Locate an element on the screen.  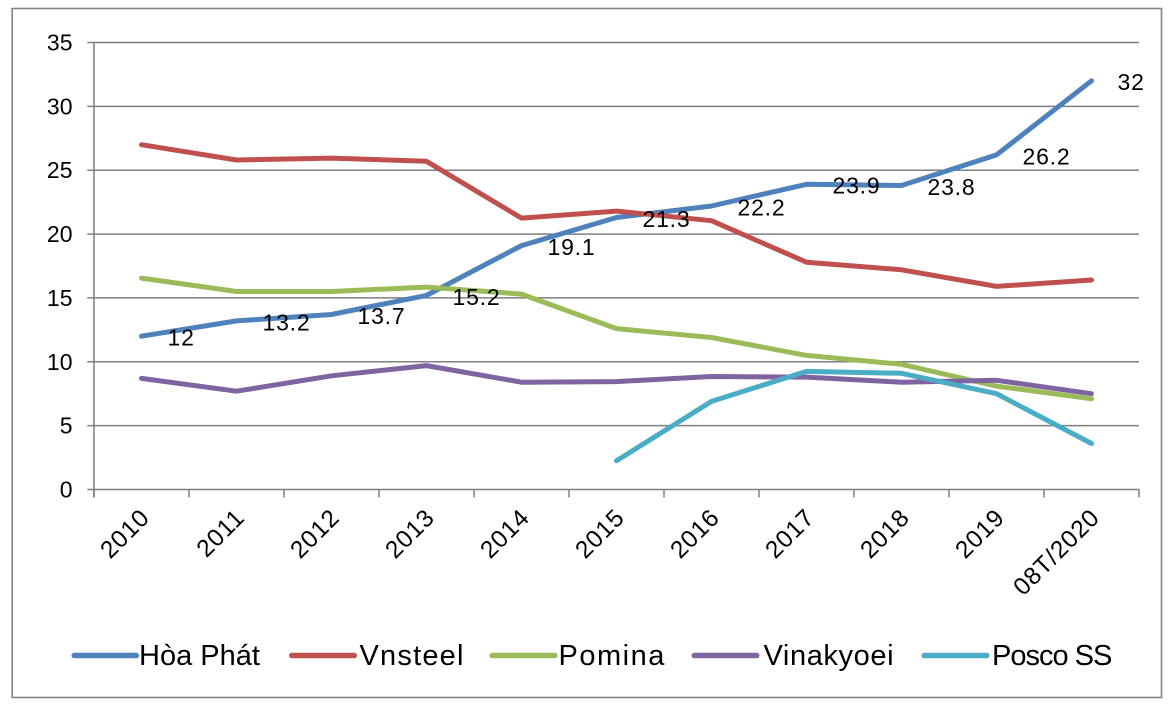
svg-text: 30 is located at coordinates (60, 106).